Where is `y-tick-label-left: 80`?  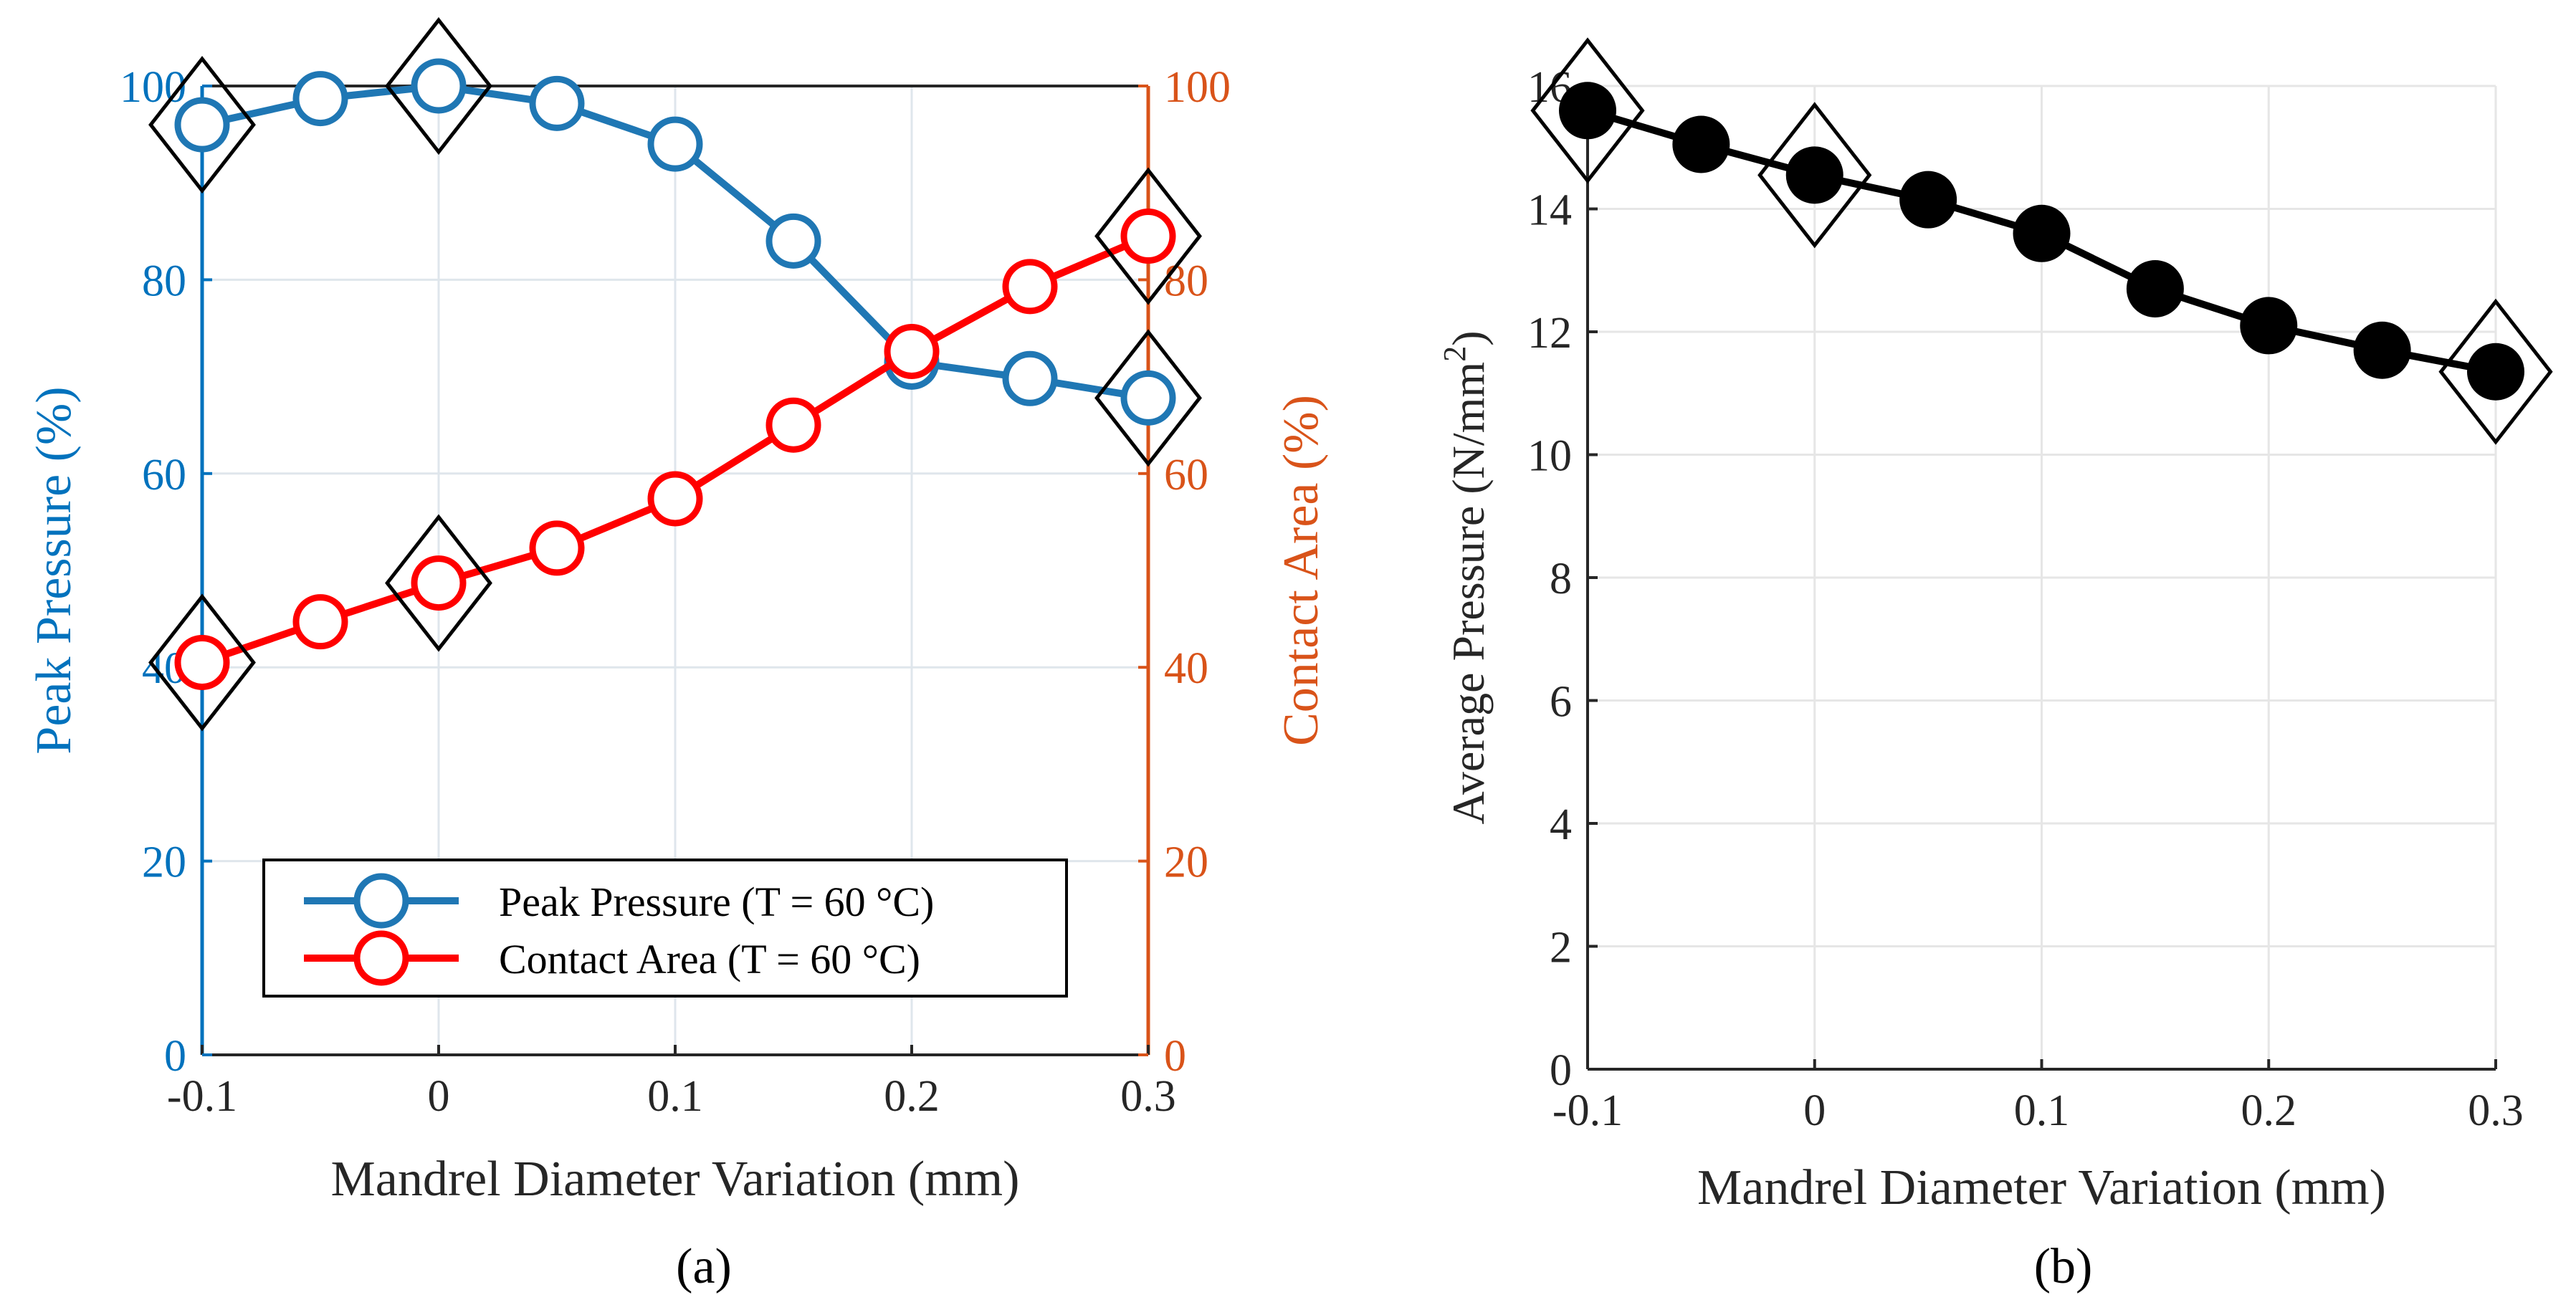 y-tick-label-left: 80 is located at coordinates (164, 281).